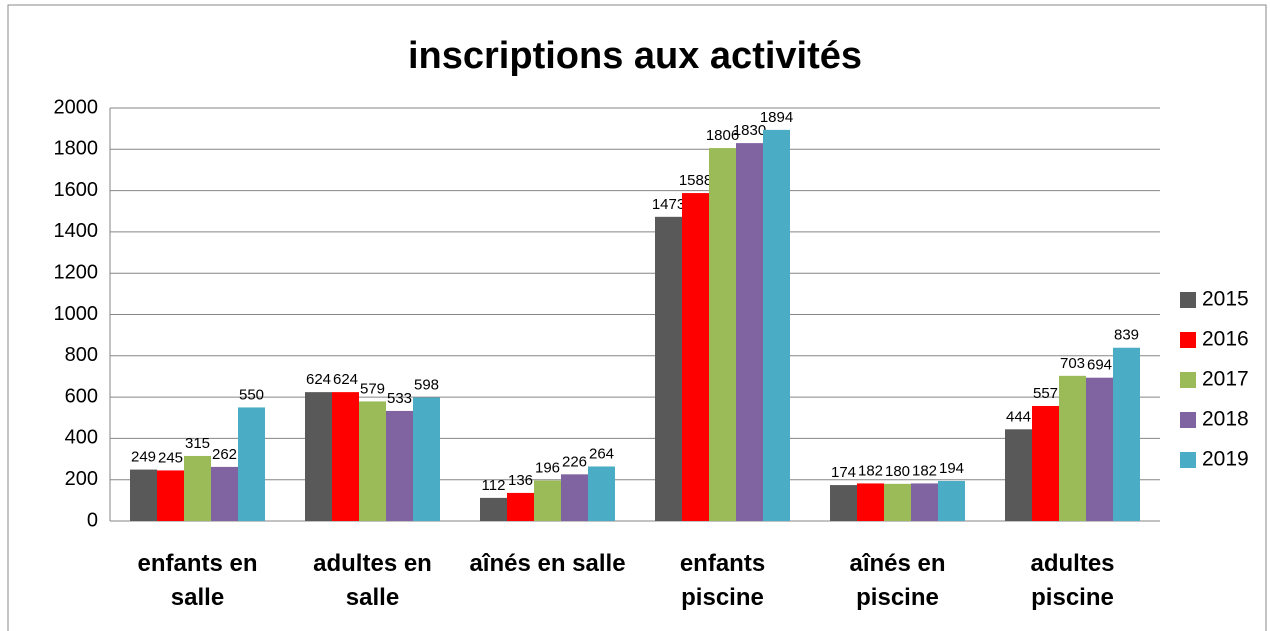 This screenshot has width=1270, height=631. Describe the element at coordinates (601, 453) in the screenshot. I see `data-label: 264` at that location.